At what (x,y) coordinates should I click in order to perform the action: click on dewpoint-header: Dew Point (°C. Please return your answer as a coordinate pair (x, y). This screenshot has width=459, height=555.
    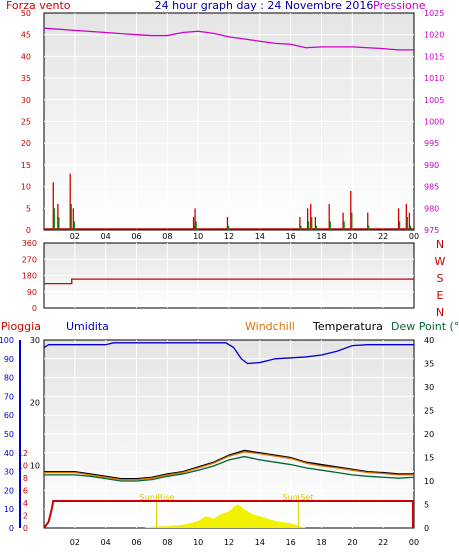
    Looking at the image, I should click on (425, 326).